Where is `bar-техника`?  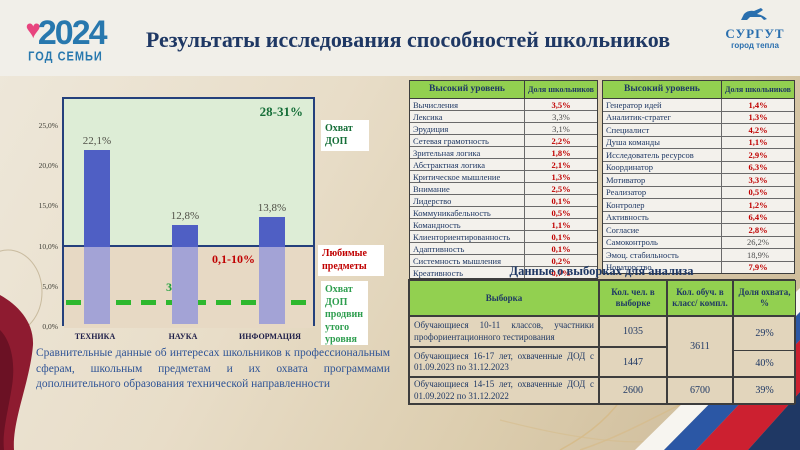 bar-техника is located at coordinates (97, 198).